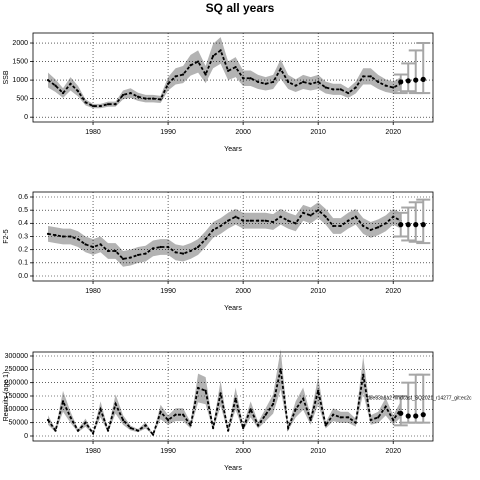 This screenshot has height=480, width=480. I want to click on y-axis-label: SSB, so click(6, 77).